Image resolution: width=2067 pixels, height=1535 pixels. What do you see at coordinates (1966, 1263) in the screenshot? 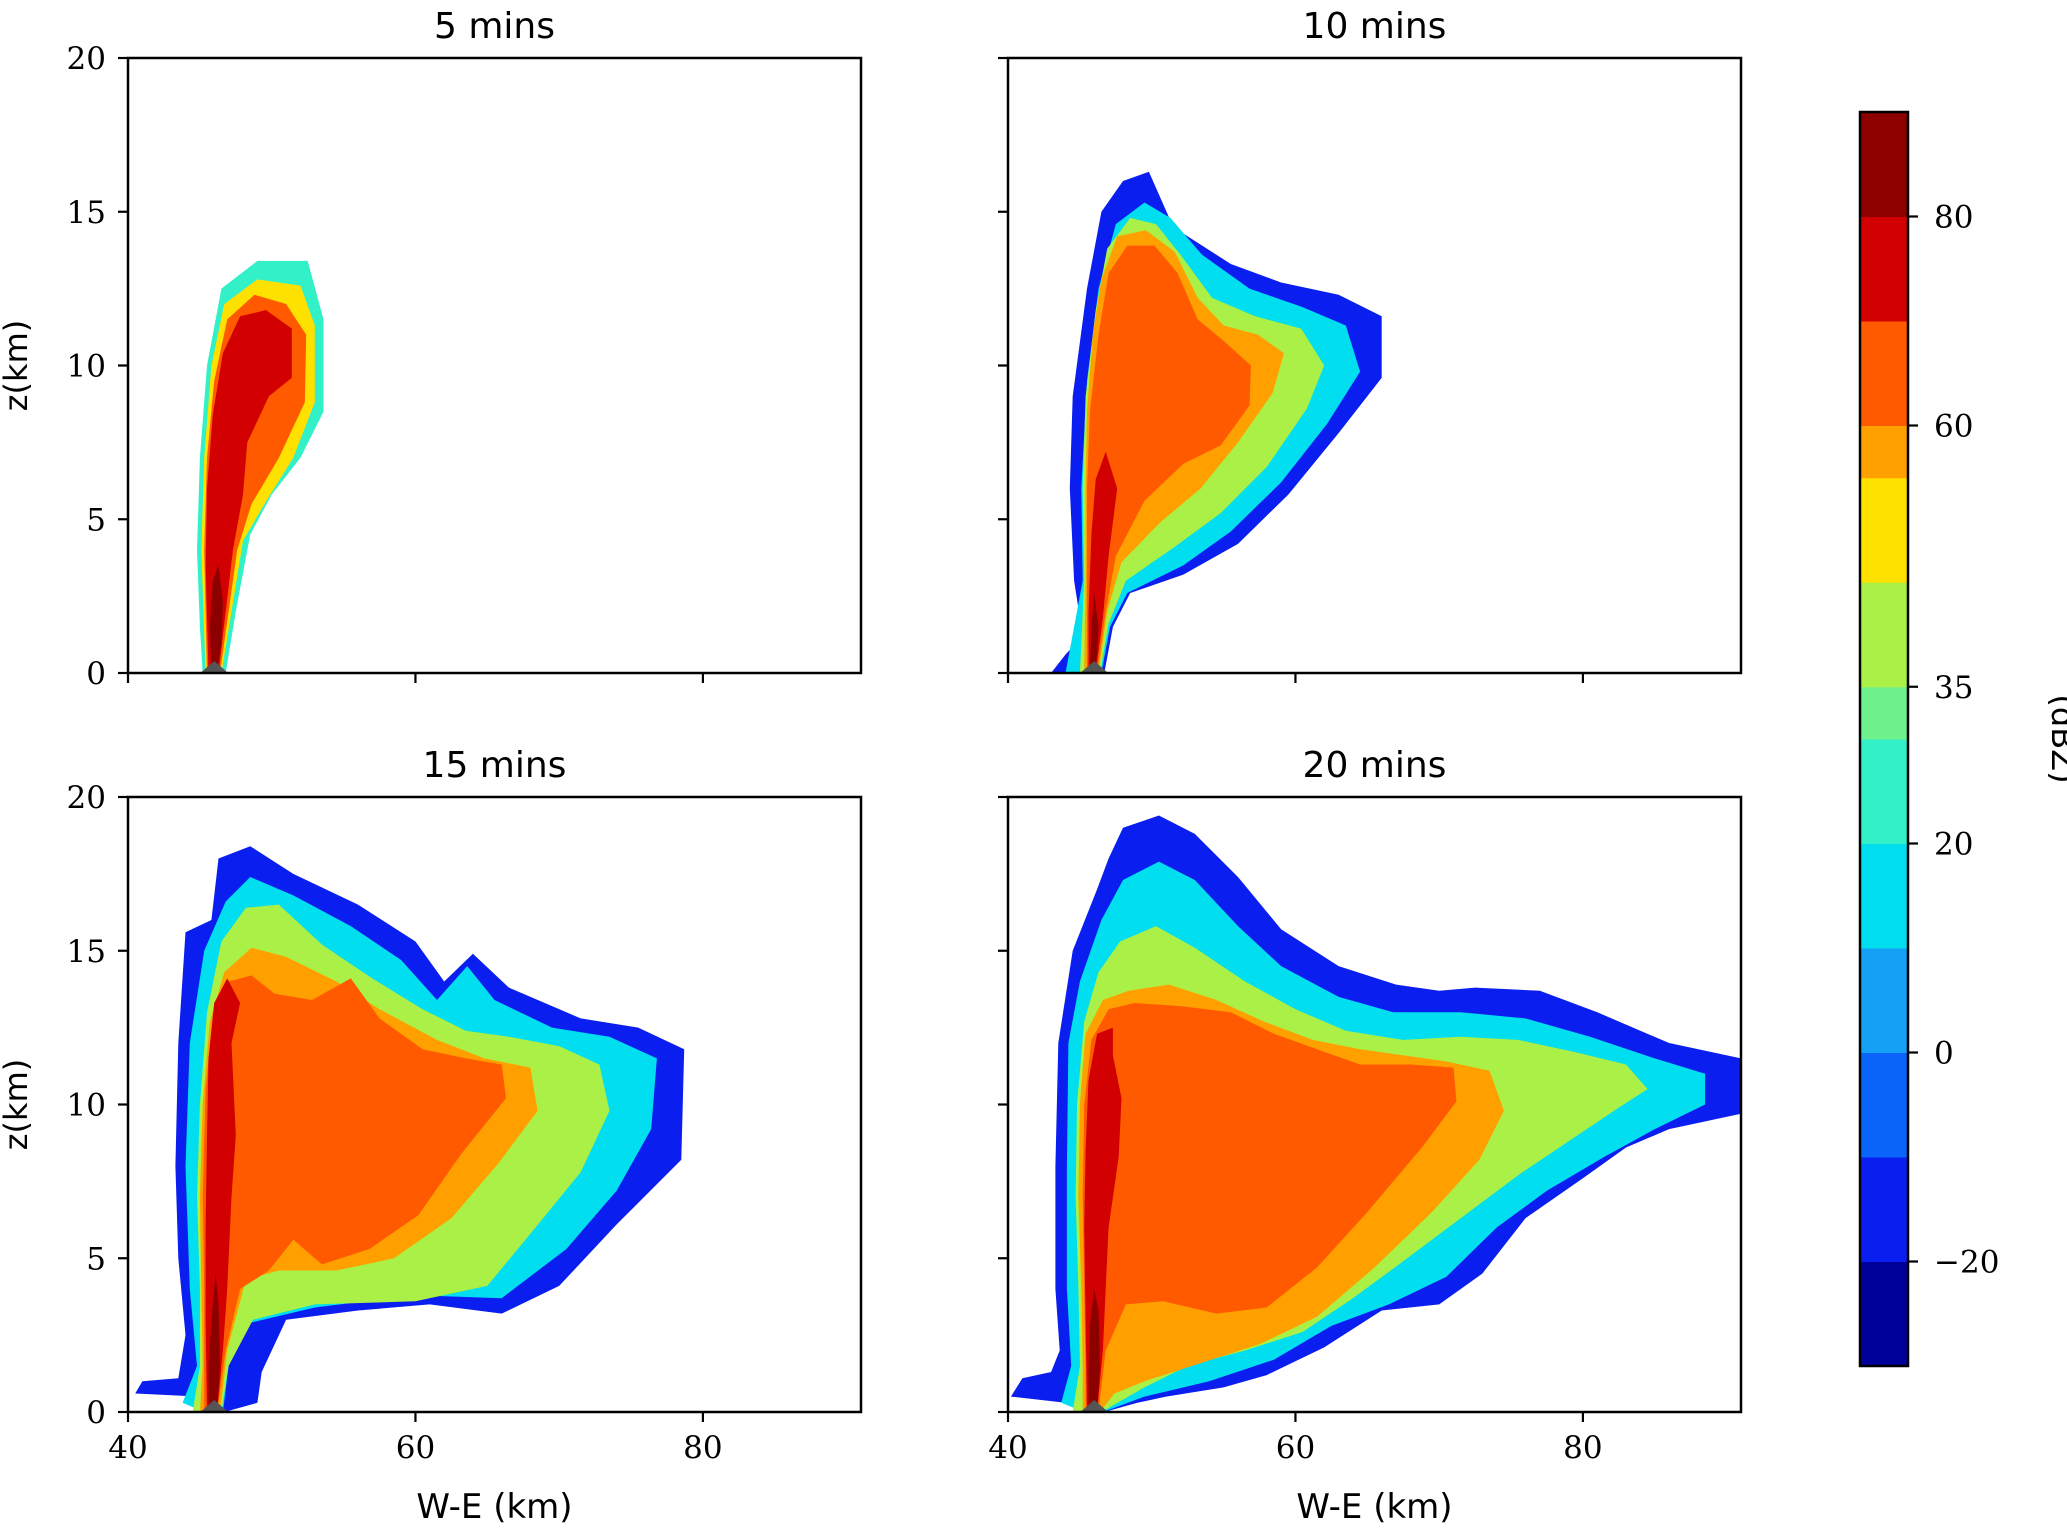
I see `colorbar-tick-label: −20` at bounding box center [1966, 1263].